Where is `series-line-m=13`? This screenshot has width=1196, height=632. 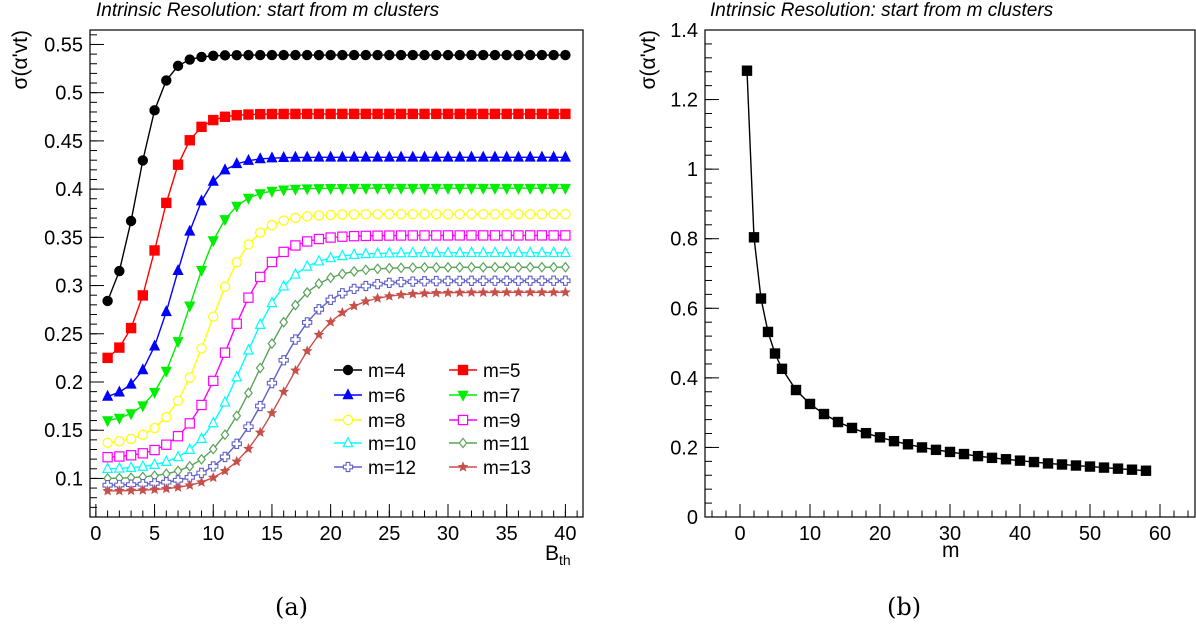
series-line-m=13 is located at coordinates (336, 391).